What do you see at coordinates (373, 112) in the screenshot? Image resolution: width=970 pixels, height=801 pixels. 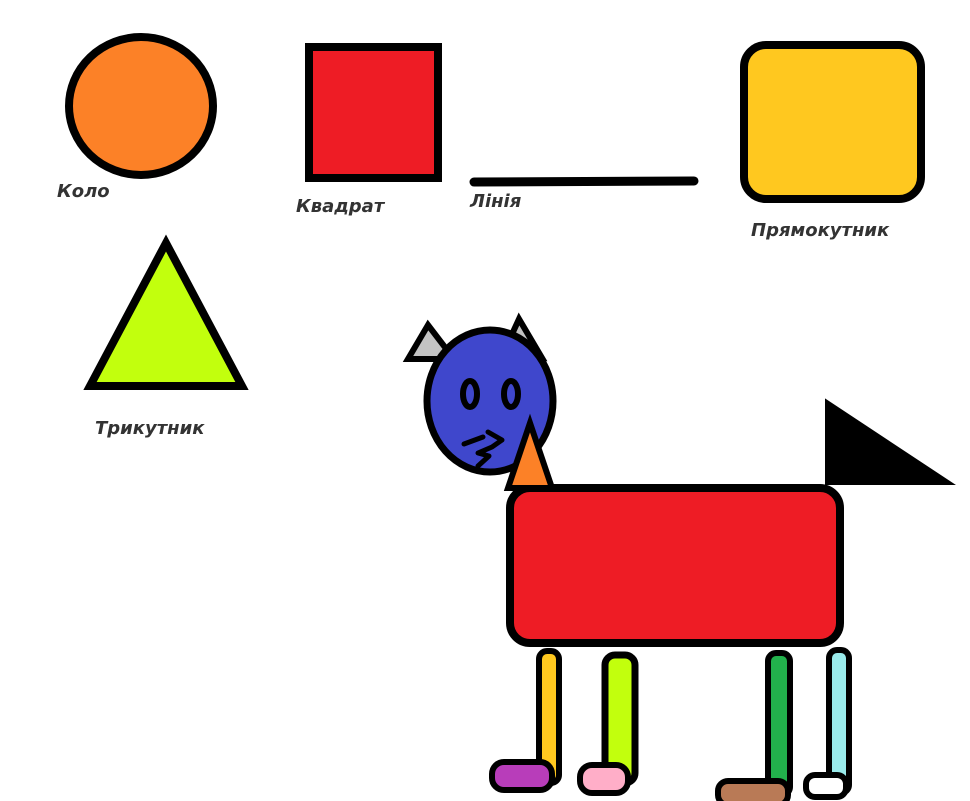 I see `square-shape` at bounding box center [373, 112].